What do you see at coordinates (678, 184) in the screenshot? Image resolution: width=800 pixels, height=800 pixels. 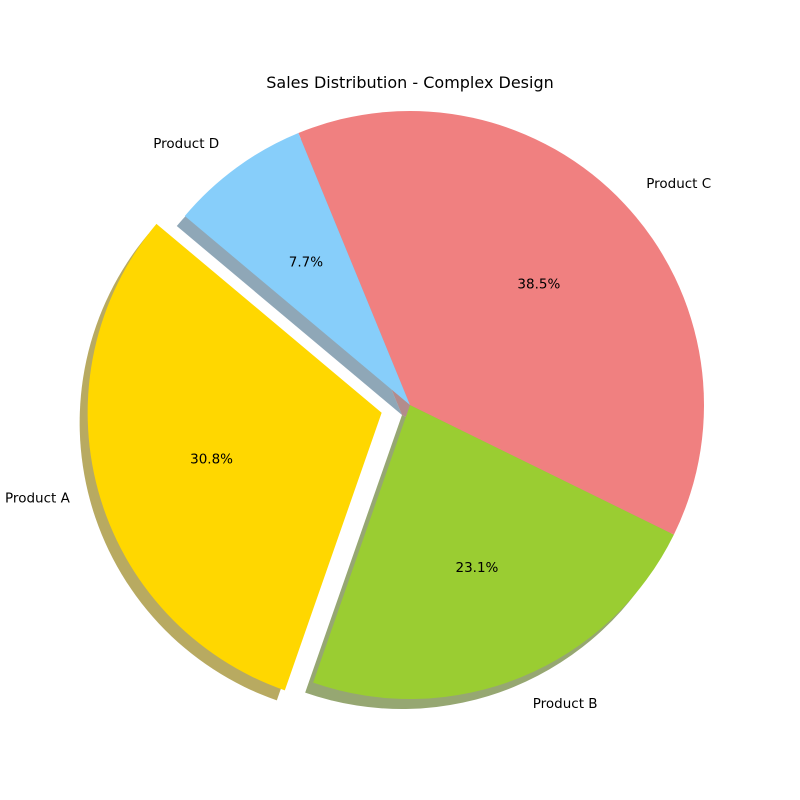 I see `slice-label-product-c: Product C` at bounding box center [678, 184].